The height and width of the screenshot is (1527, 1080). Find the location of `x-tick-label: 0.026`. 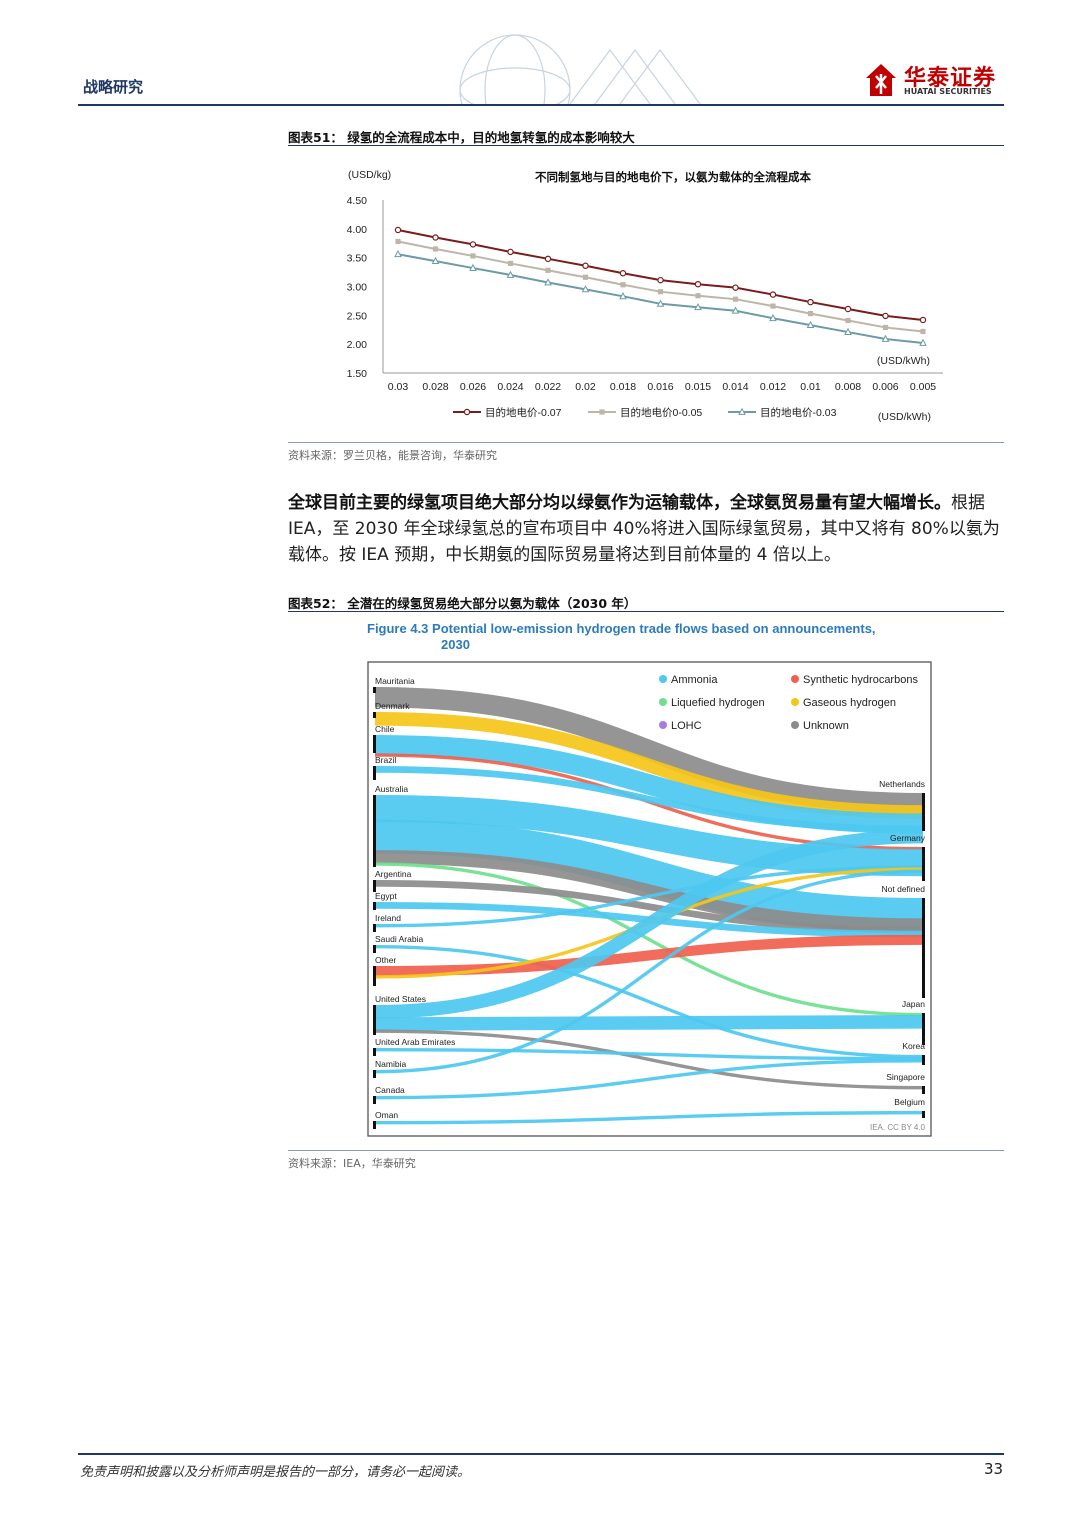

x-tick-label: 0.026 is located at coordinates (473, 387).